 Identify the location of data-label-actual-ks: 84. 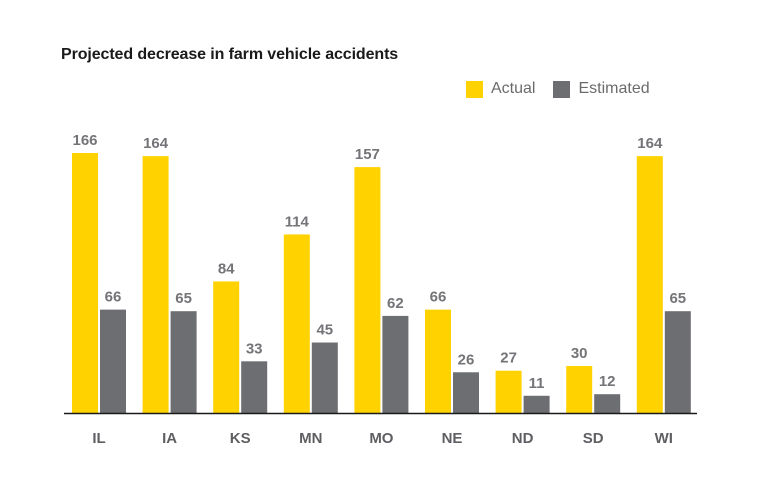
(226, 268).